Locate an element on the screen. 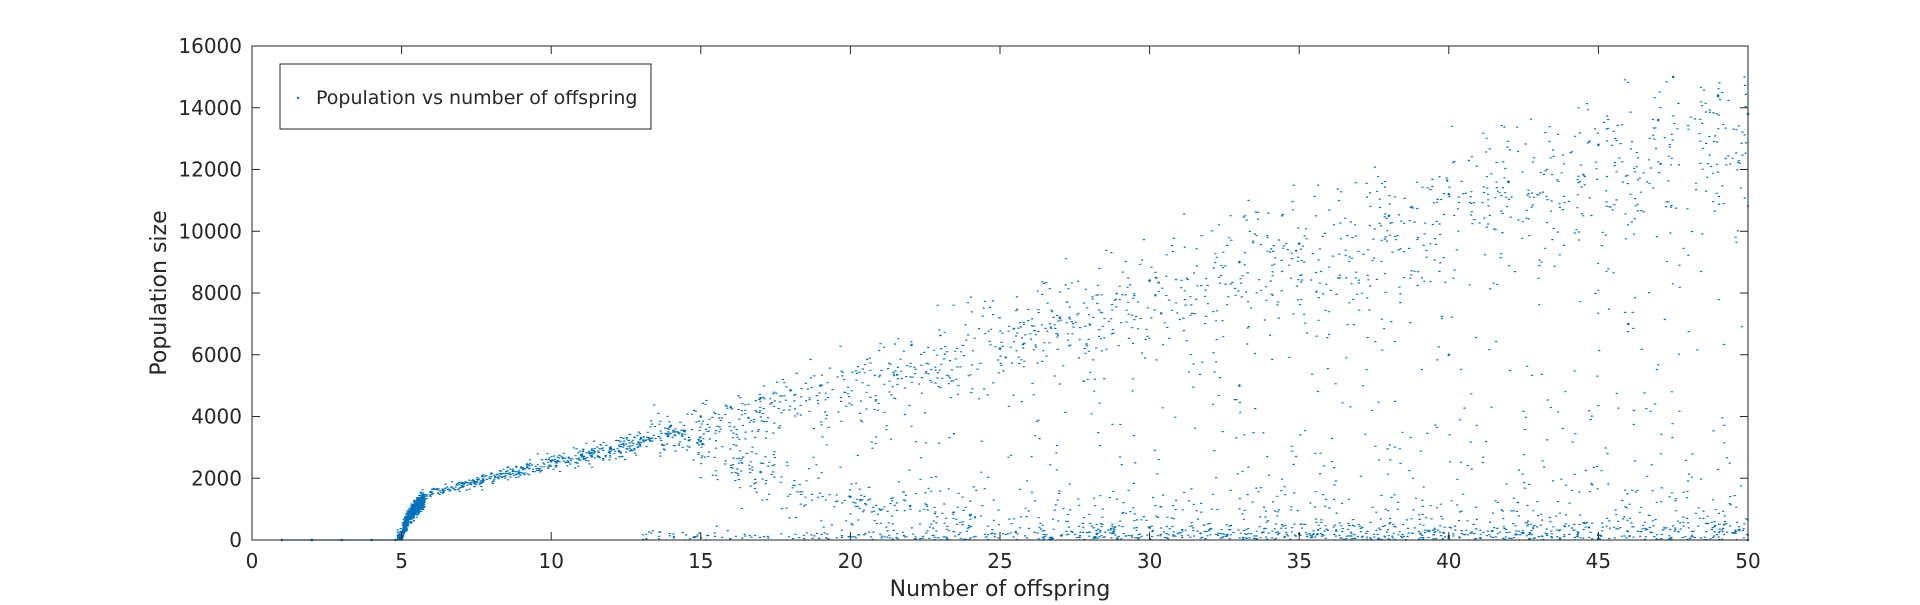 The width and height of the screenshot is (1920, 605). x-tick-label: 10 is located at coordinates (550, 561).